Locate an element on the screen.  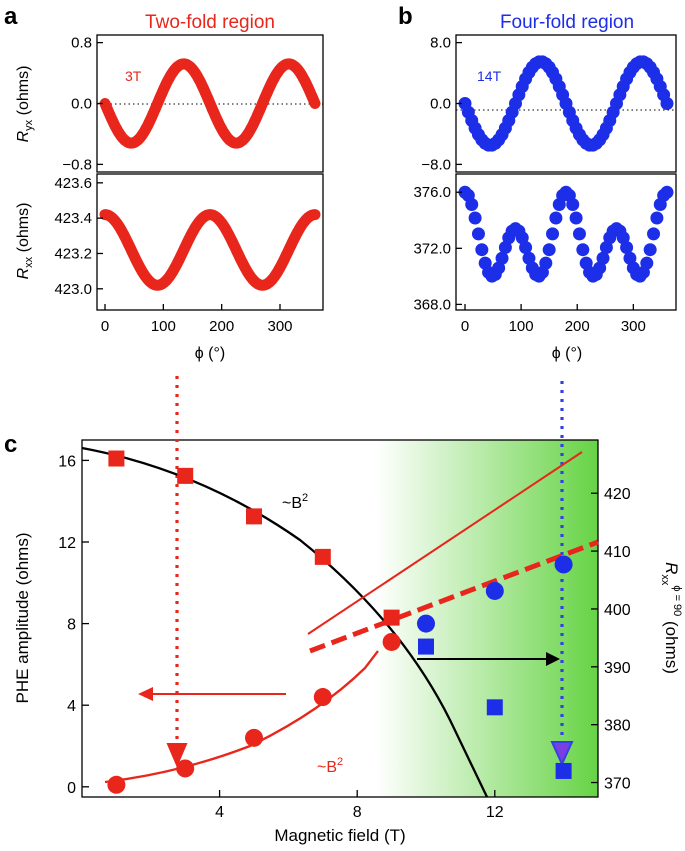
panel-a-xtick-label: 100 is located at coordinates (163, 326).